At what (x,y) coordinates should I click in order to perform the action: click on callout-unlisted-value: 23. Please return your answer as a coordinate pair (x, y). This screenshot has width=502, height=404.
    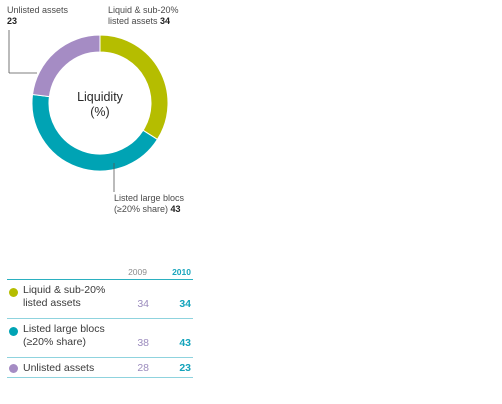
    Looking at the image, I should click on (12, 21).